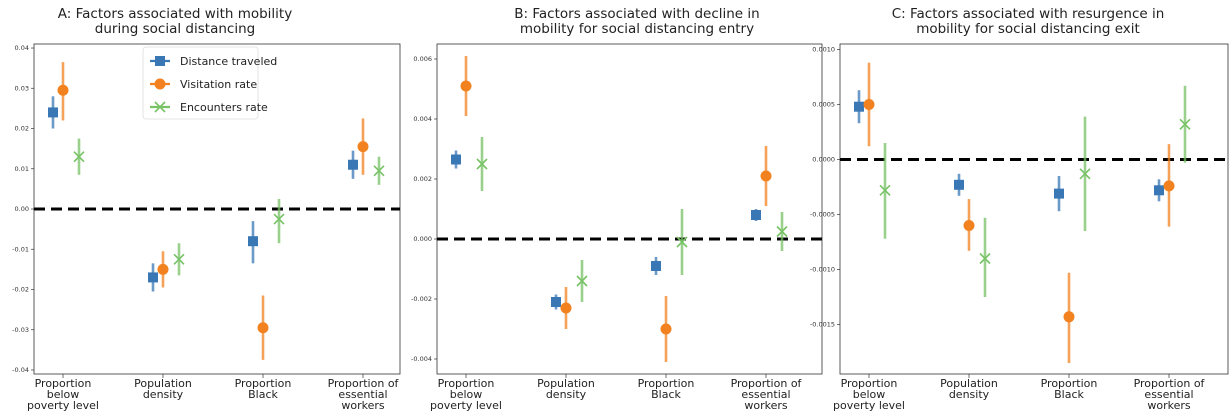 This screenshot has width=1230, height=417. I want to click on y-tick-label: 0.04, so click(22, 48).